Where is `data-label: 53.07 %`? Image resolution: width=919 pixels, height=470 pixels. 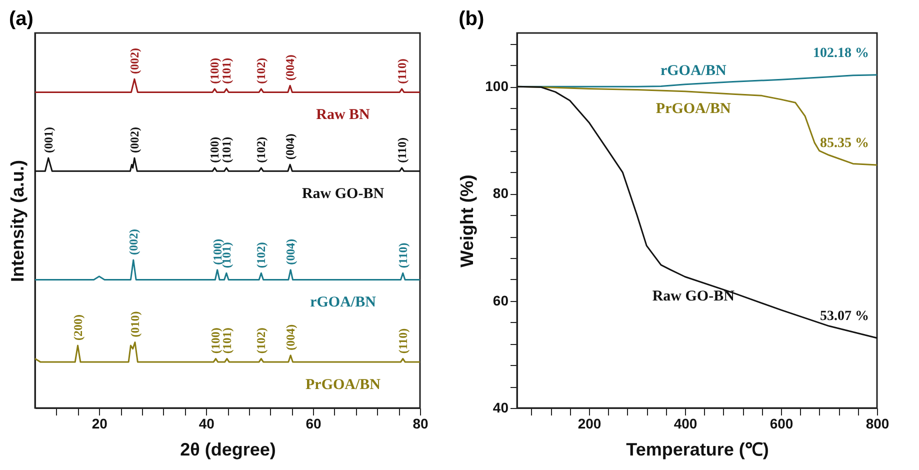
data-label: 53.07 % is located at coordinates (844, 316).